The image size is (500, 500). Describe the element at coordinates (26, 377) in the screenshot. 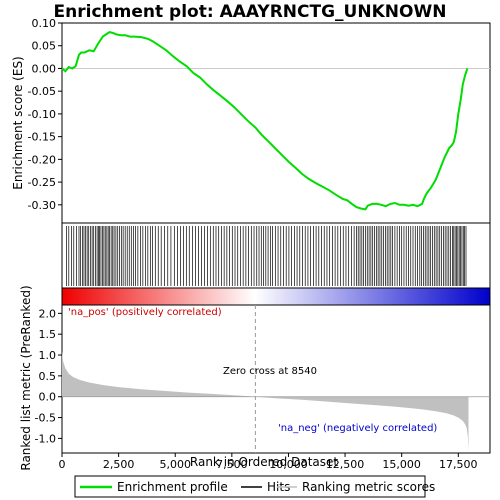

I see `rank-y-axis-title: Ranked list metric (PreRanked)` at that location.